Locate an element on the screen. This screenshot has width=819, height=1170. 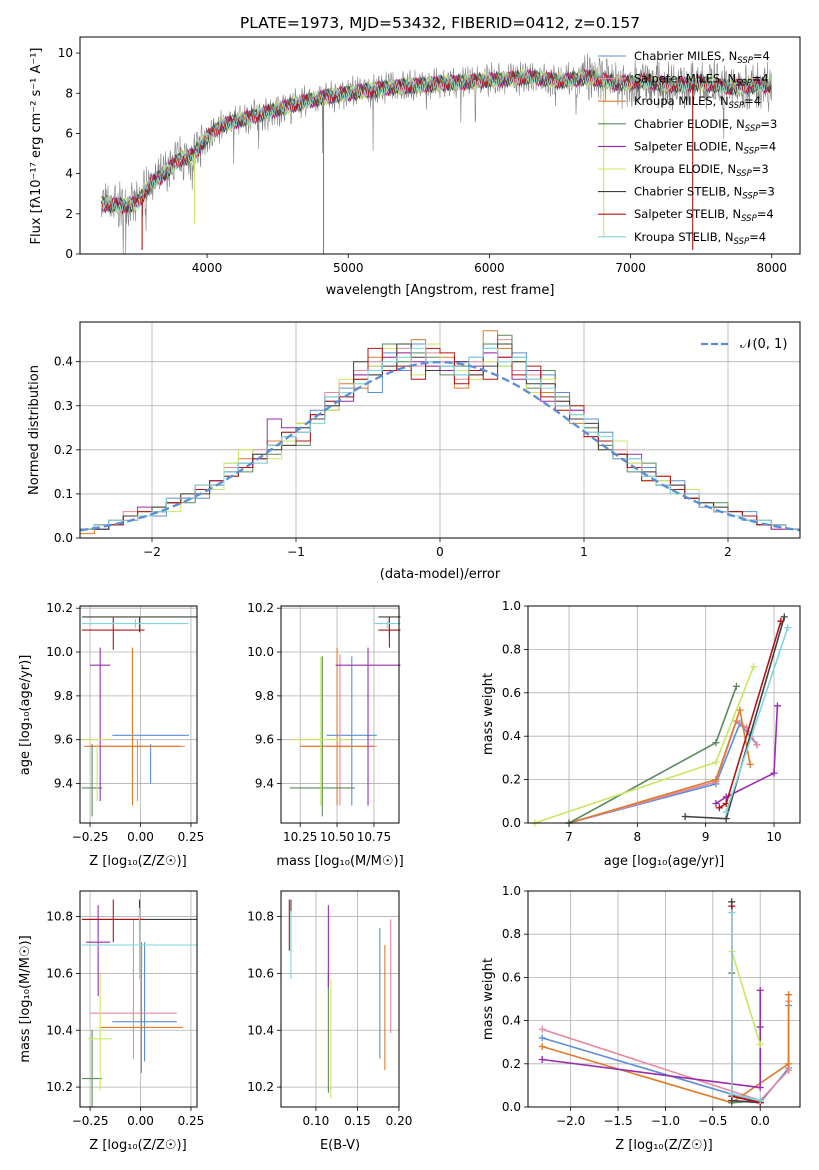
y-tick-label: 10.4 is located at coordinates (59, 1030).